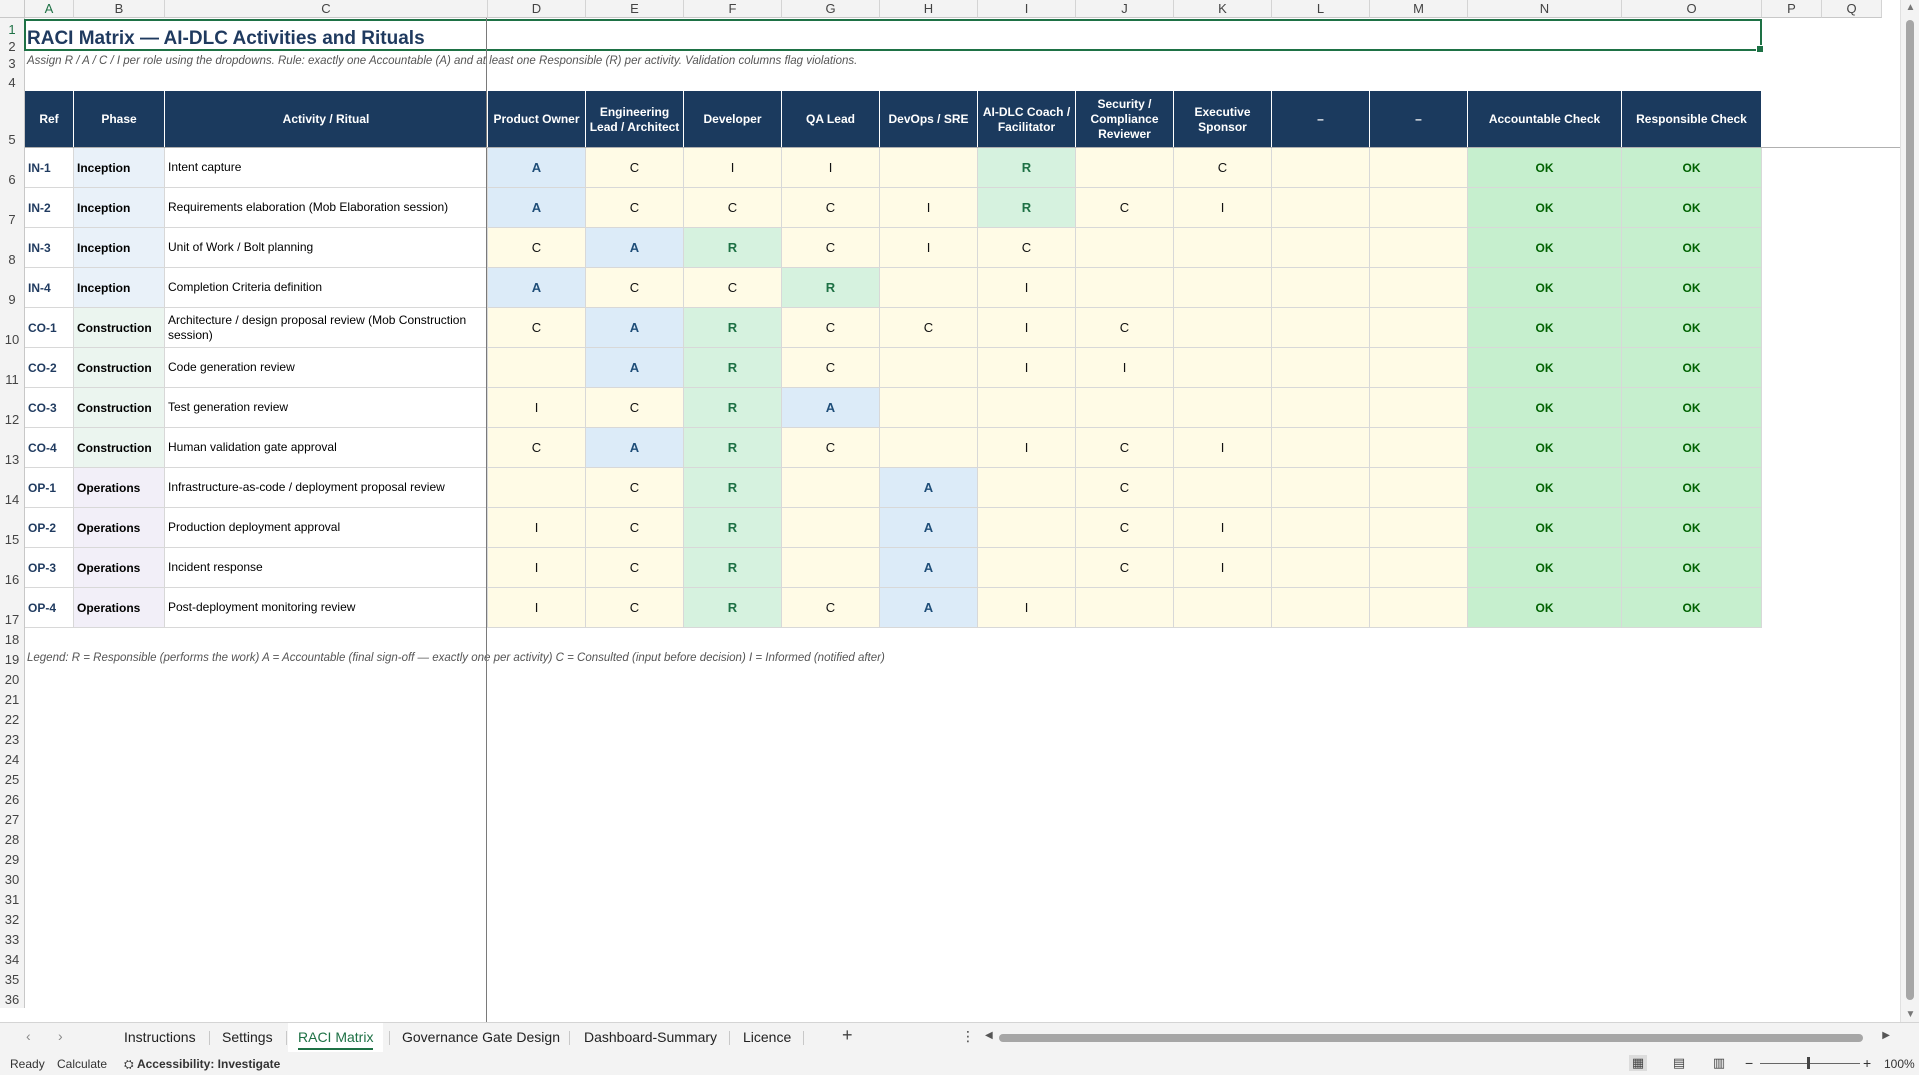  I want to click on accessibility-status: ⛭ Accessibility: Investigate, so click(202, 1064).